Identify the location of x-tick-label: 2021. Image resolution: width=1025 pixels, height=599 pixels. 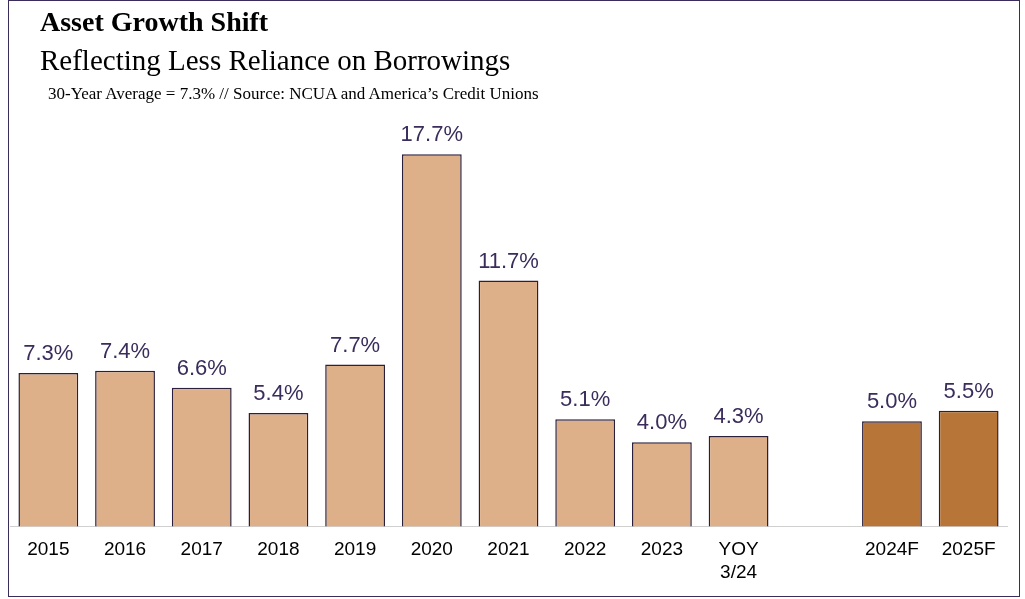
(508, 549).